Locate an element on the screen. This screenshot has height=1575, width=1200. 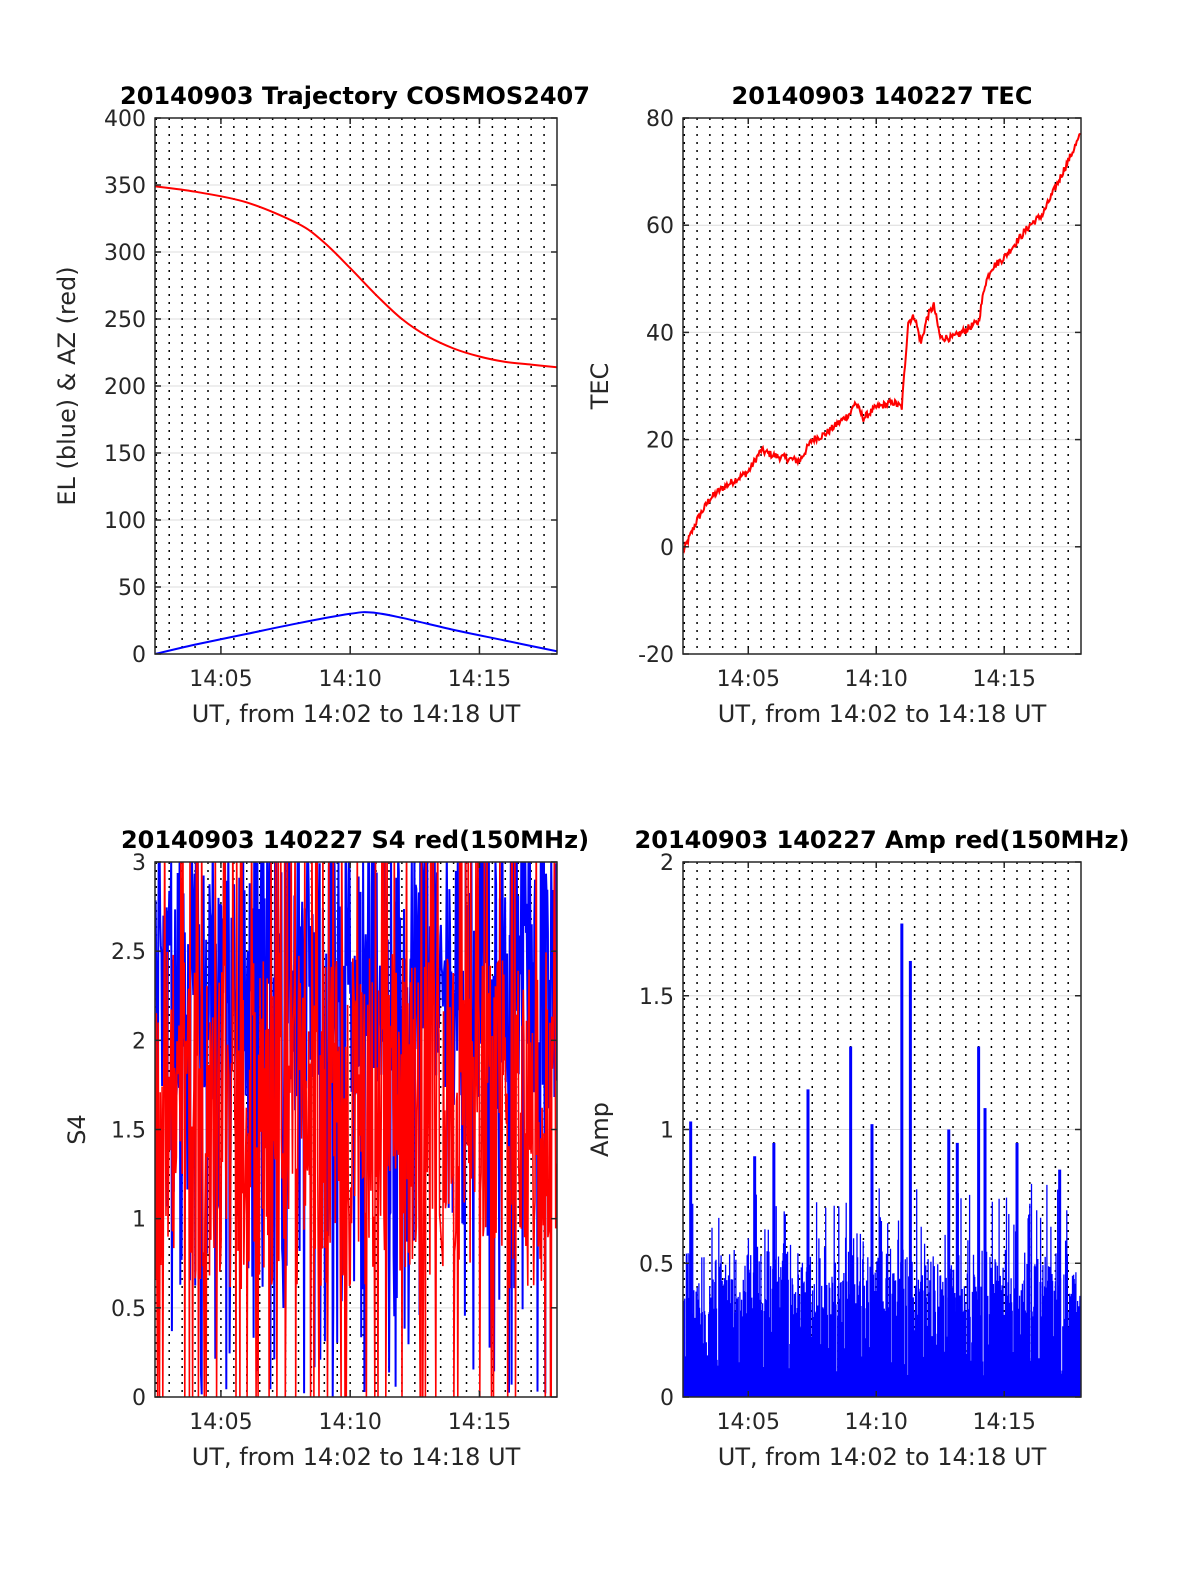
y-tick-label: 2.5 is located at coordinates (128, 952).